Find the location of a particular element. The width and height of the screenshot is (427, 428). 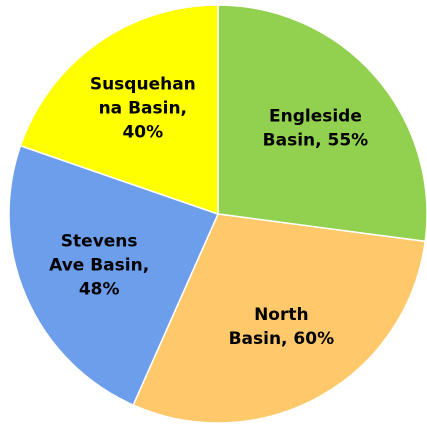

data-label-line: Engleside is located at coordinates (315, 117).